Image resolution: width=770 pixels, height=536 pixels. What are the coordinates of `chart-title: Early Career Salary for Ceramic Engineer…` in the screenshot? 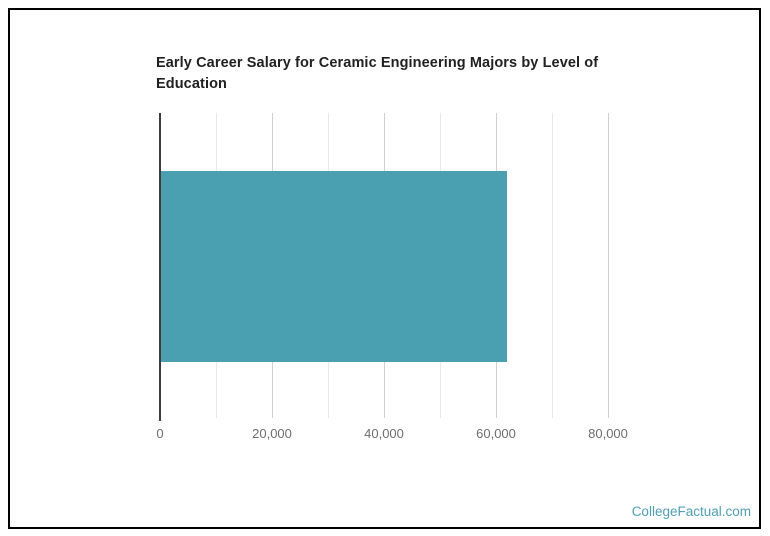 It's located at (377, 74).